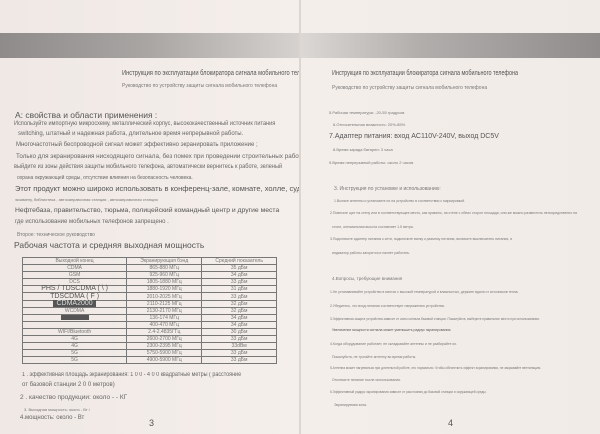 The width and height of the screenshot is (600, 434). I want to click on note-line: 4.мощность: около - Вт, so click(52, 418).